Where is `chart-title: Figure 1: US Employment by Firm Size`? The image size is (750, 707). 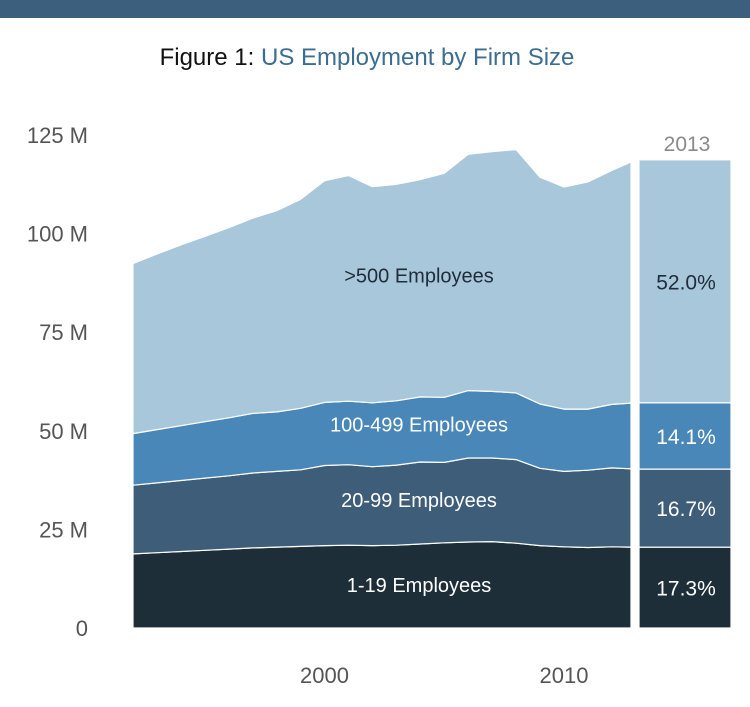 chart-title: Figure 1: US Employment by Firm Size is located at coordinates (367, 57).